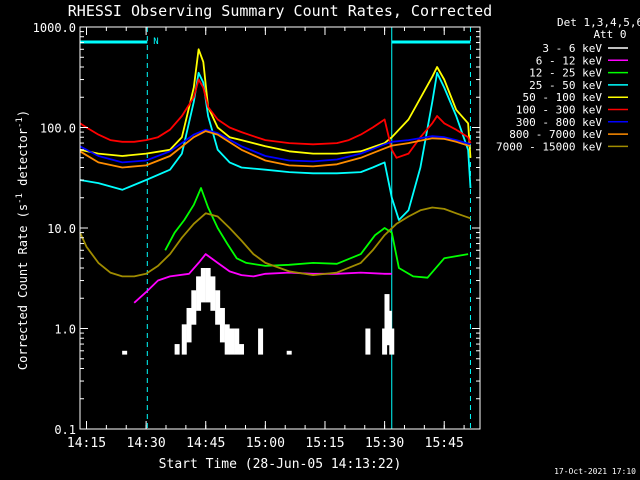  Describe the element at coordinates (58, 129) in the screenshot. I see `y-tick-label-3: 100.0` at that location.